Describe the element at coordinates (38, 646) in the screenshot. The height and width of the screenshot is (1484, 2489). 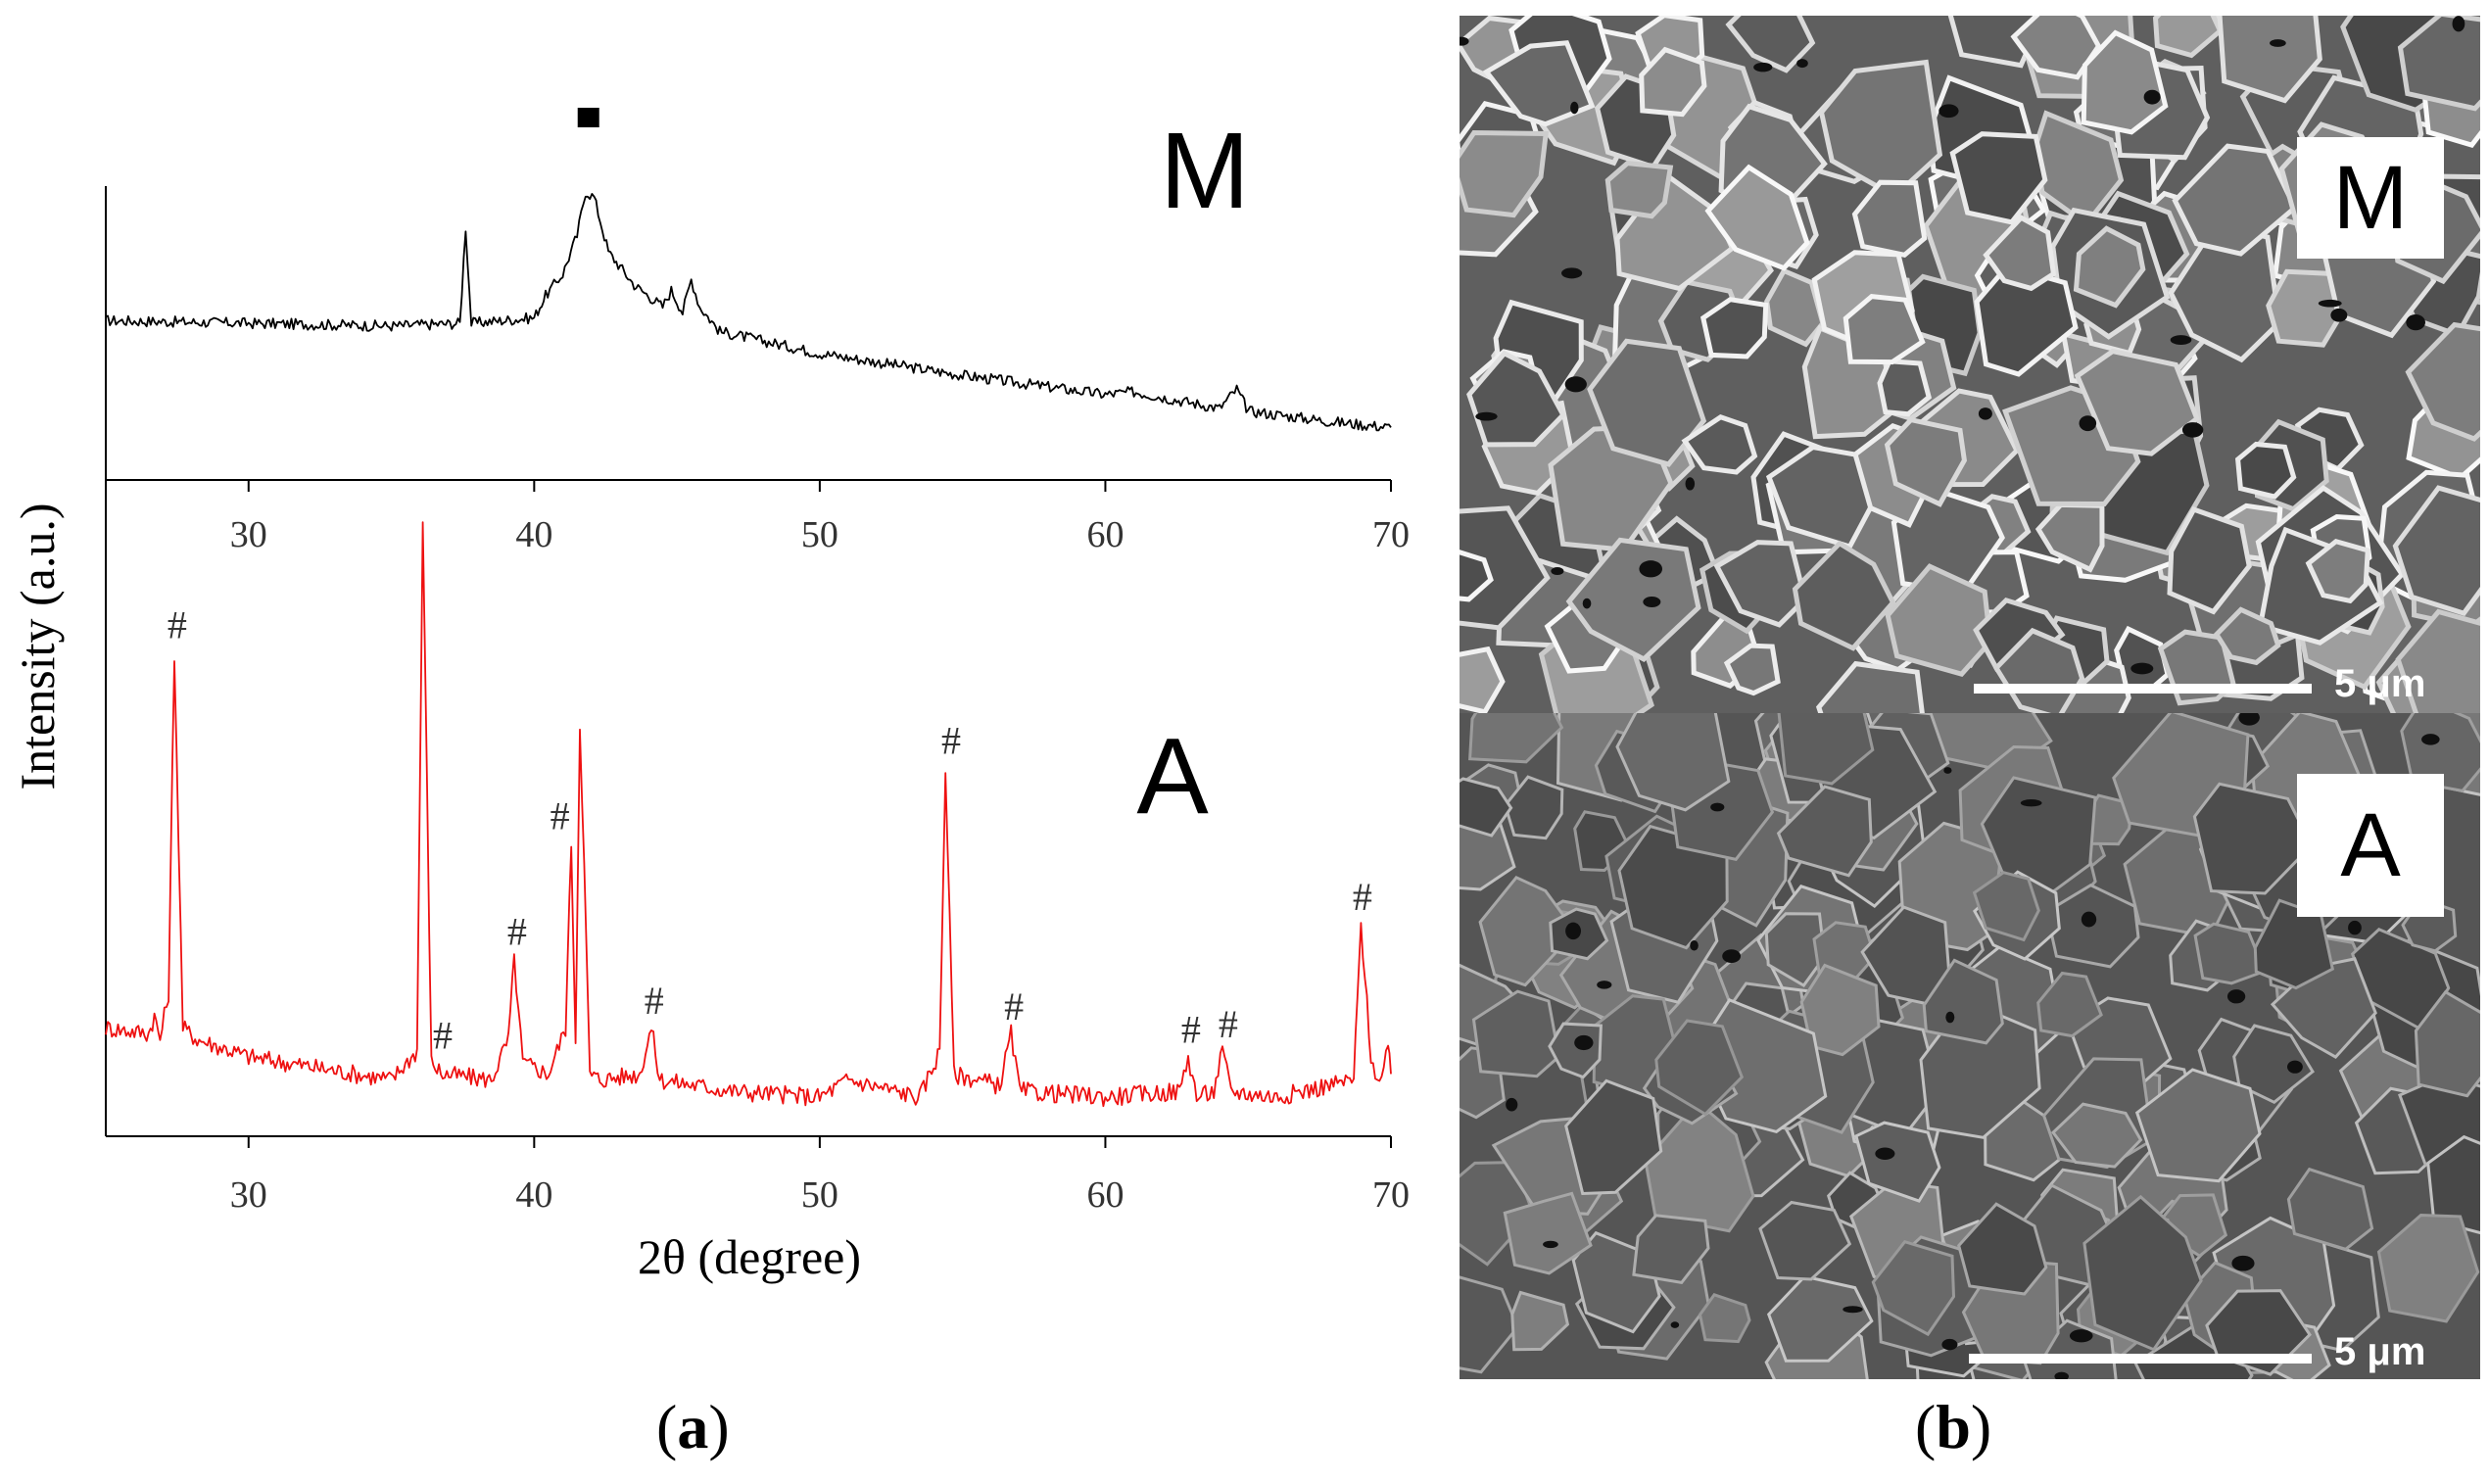
I see `y-axis-label: Intensity (a.u.)` at that location.